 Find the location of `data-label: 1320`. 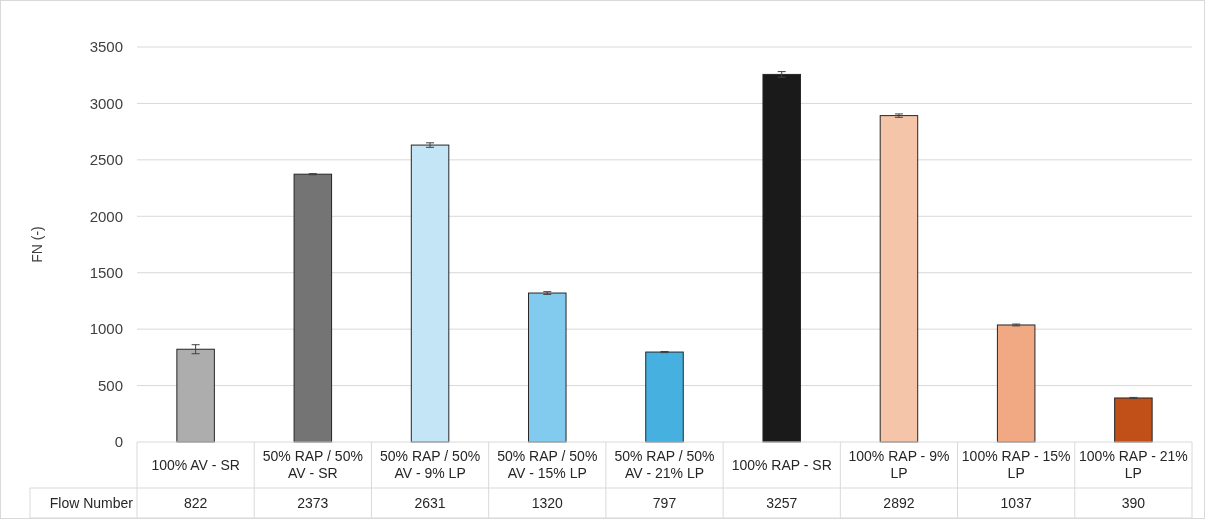

data-label: 1320 is located at coordinates (547, 502).